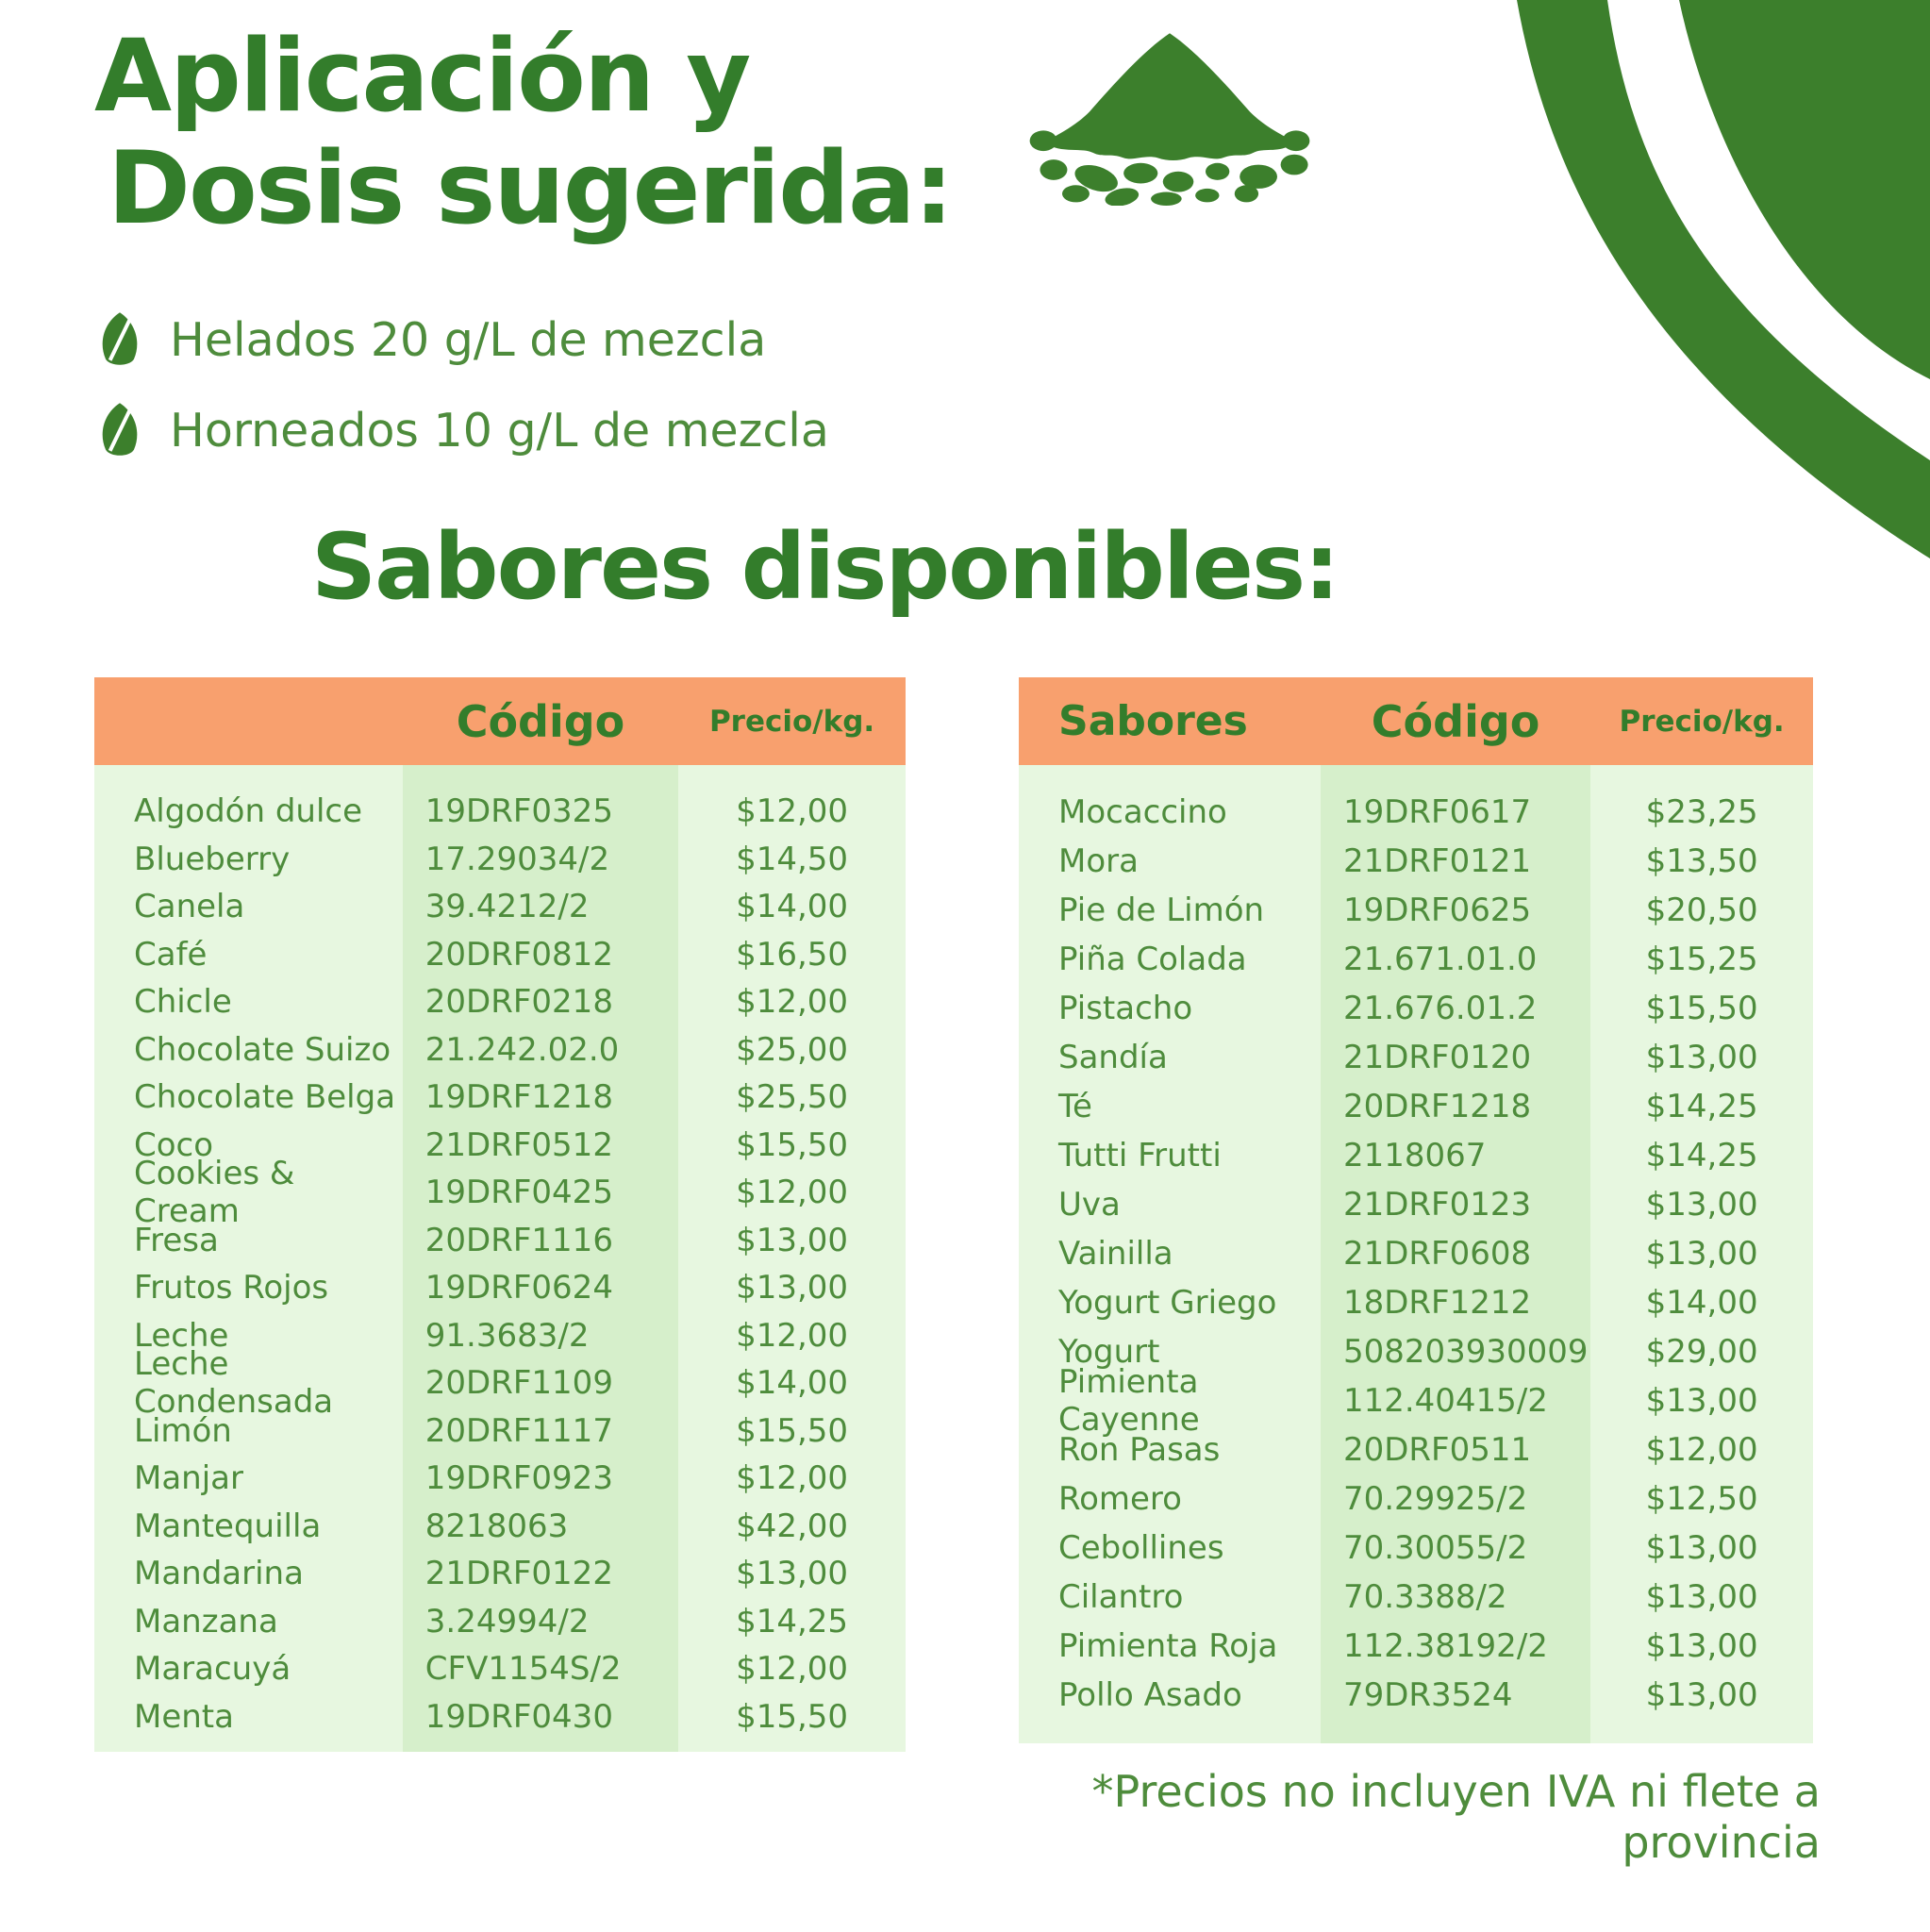  I want to click on table-row: Piña Colada 21.671.01.0 $15,25, so click(1416, 959).